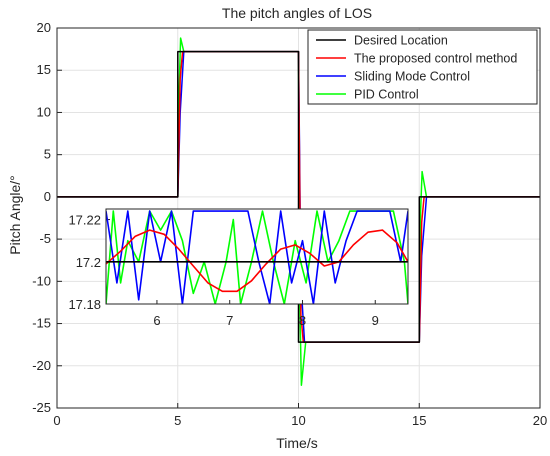  I want to click on y-tick-label: -15, so click(41, 323).